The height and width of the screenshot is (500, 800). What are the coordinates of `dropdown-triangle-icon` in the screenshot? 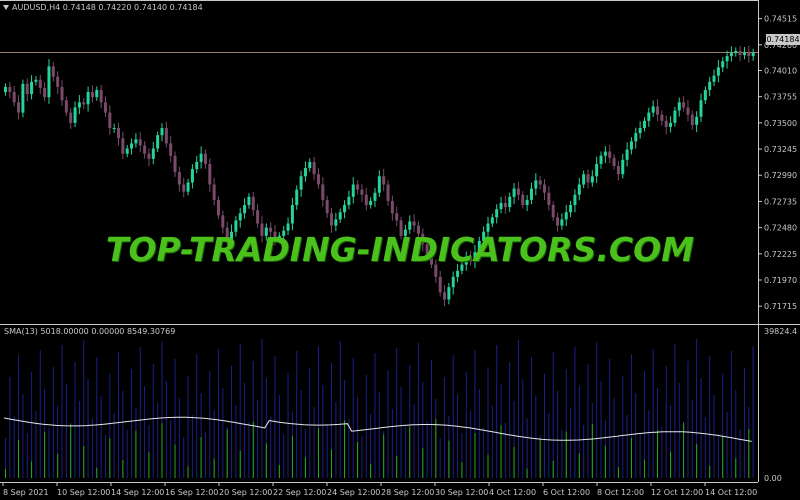 It's located at (6, 7).